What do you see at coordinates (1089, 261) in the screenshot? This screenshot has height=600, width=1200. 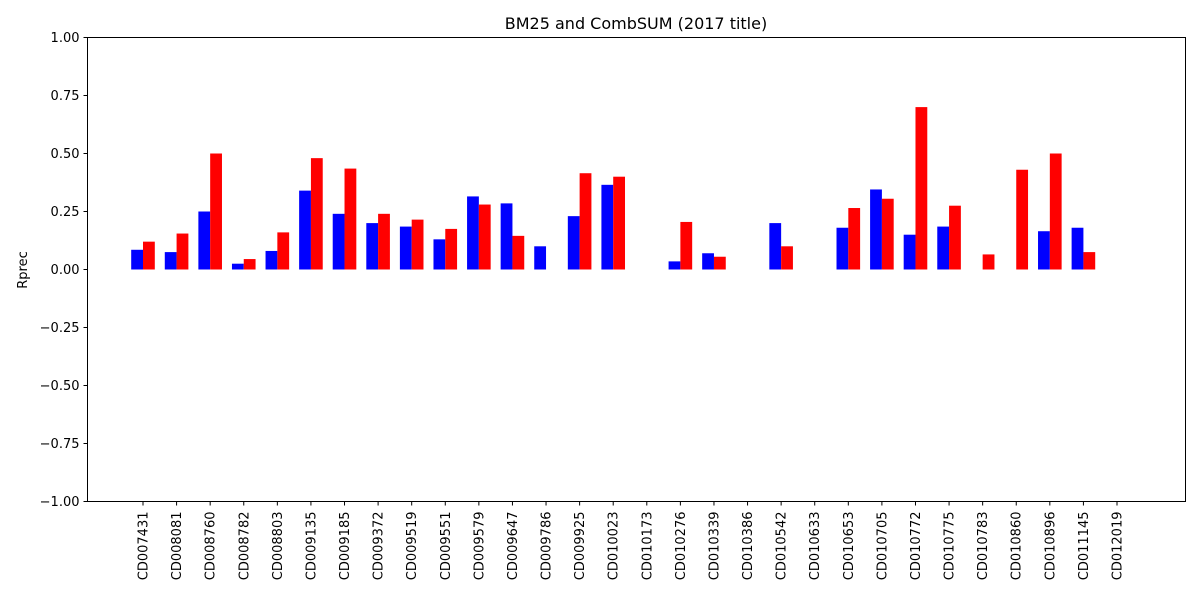 I see `bar-series-2-cd011145` at bounding box center [1089, 261].